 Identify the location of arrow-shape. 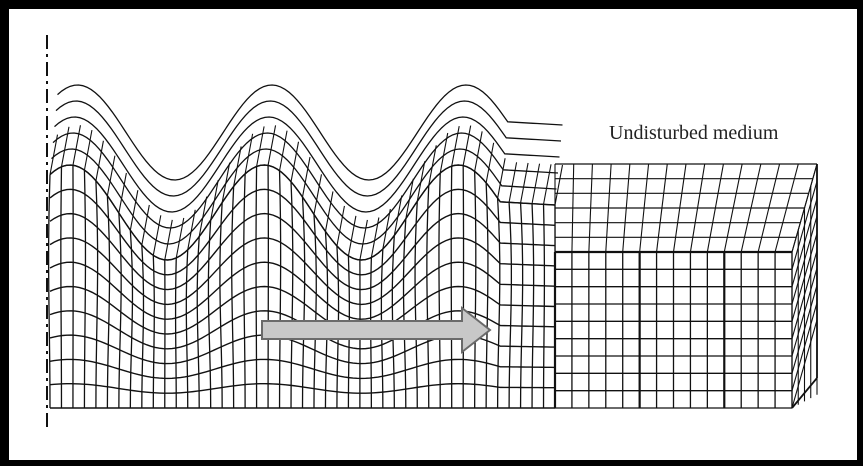
(376, 330).